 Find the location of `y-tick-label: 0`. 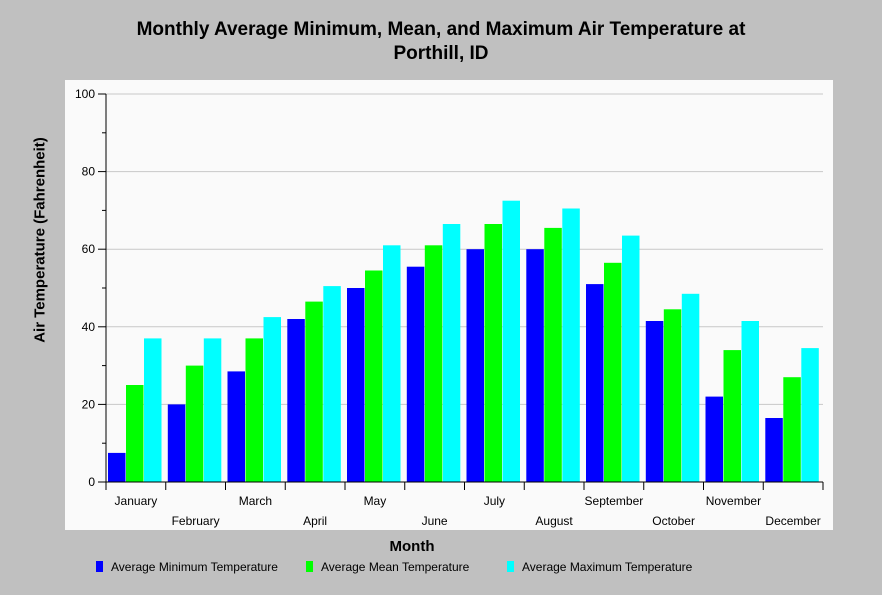

y-tick-label: 0 is located at coordinates (91, 482).